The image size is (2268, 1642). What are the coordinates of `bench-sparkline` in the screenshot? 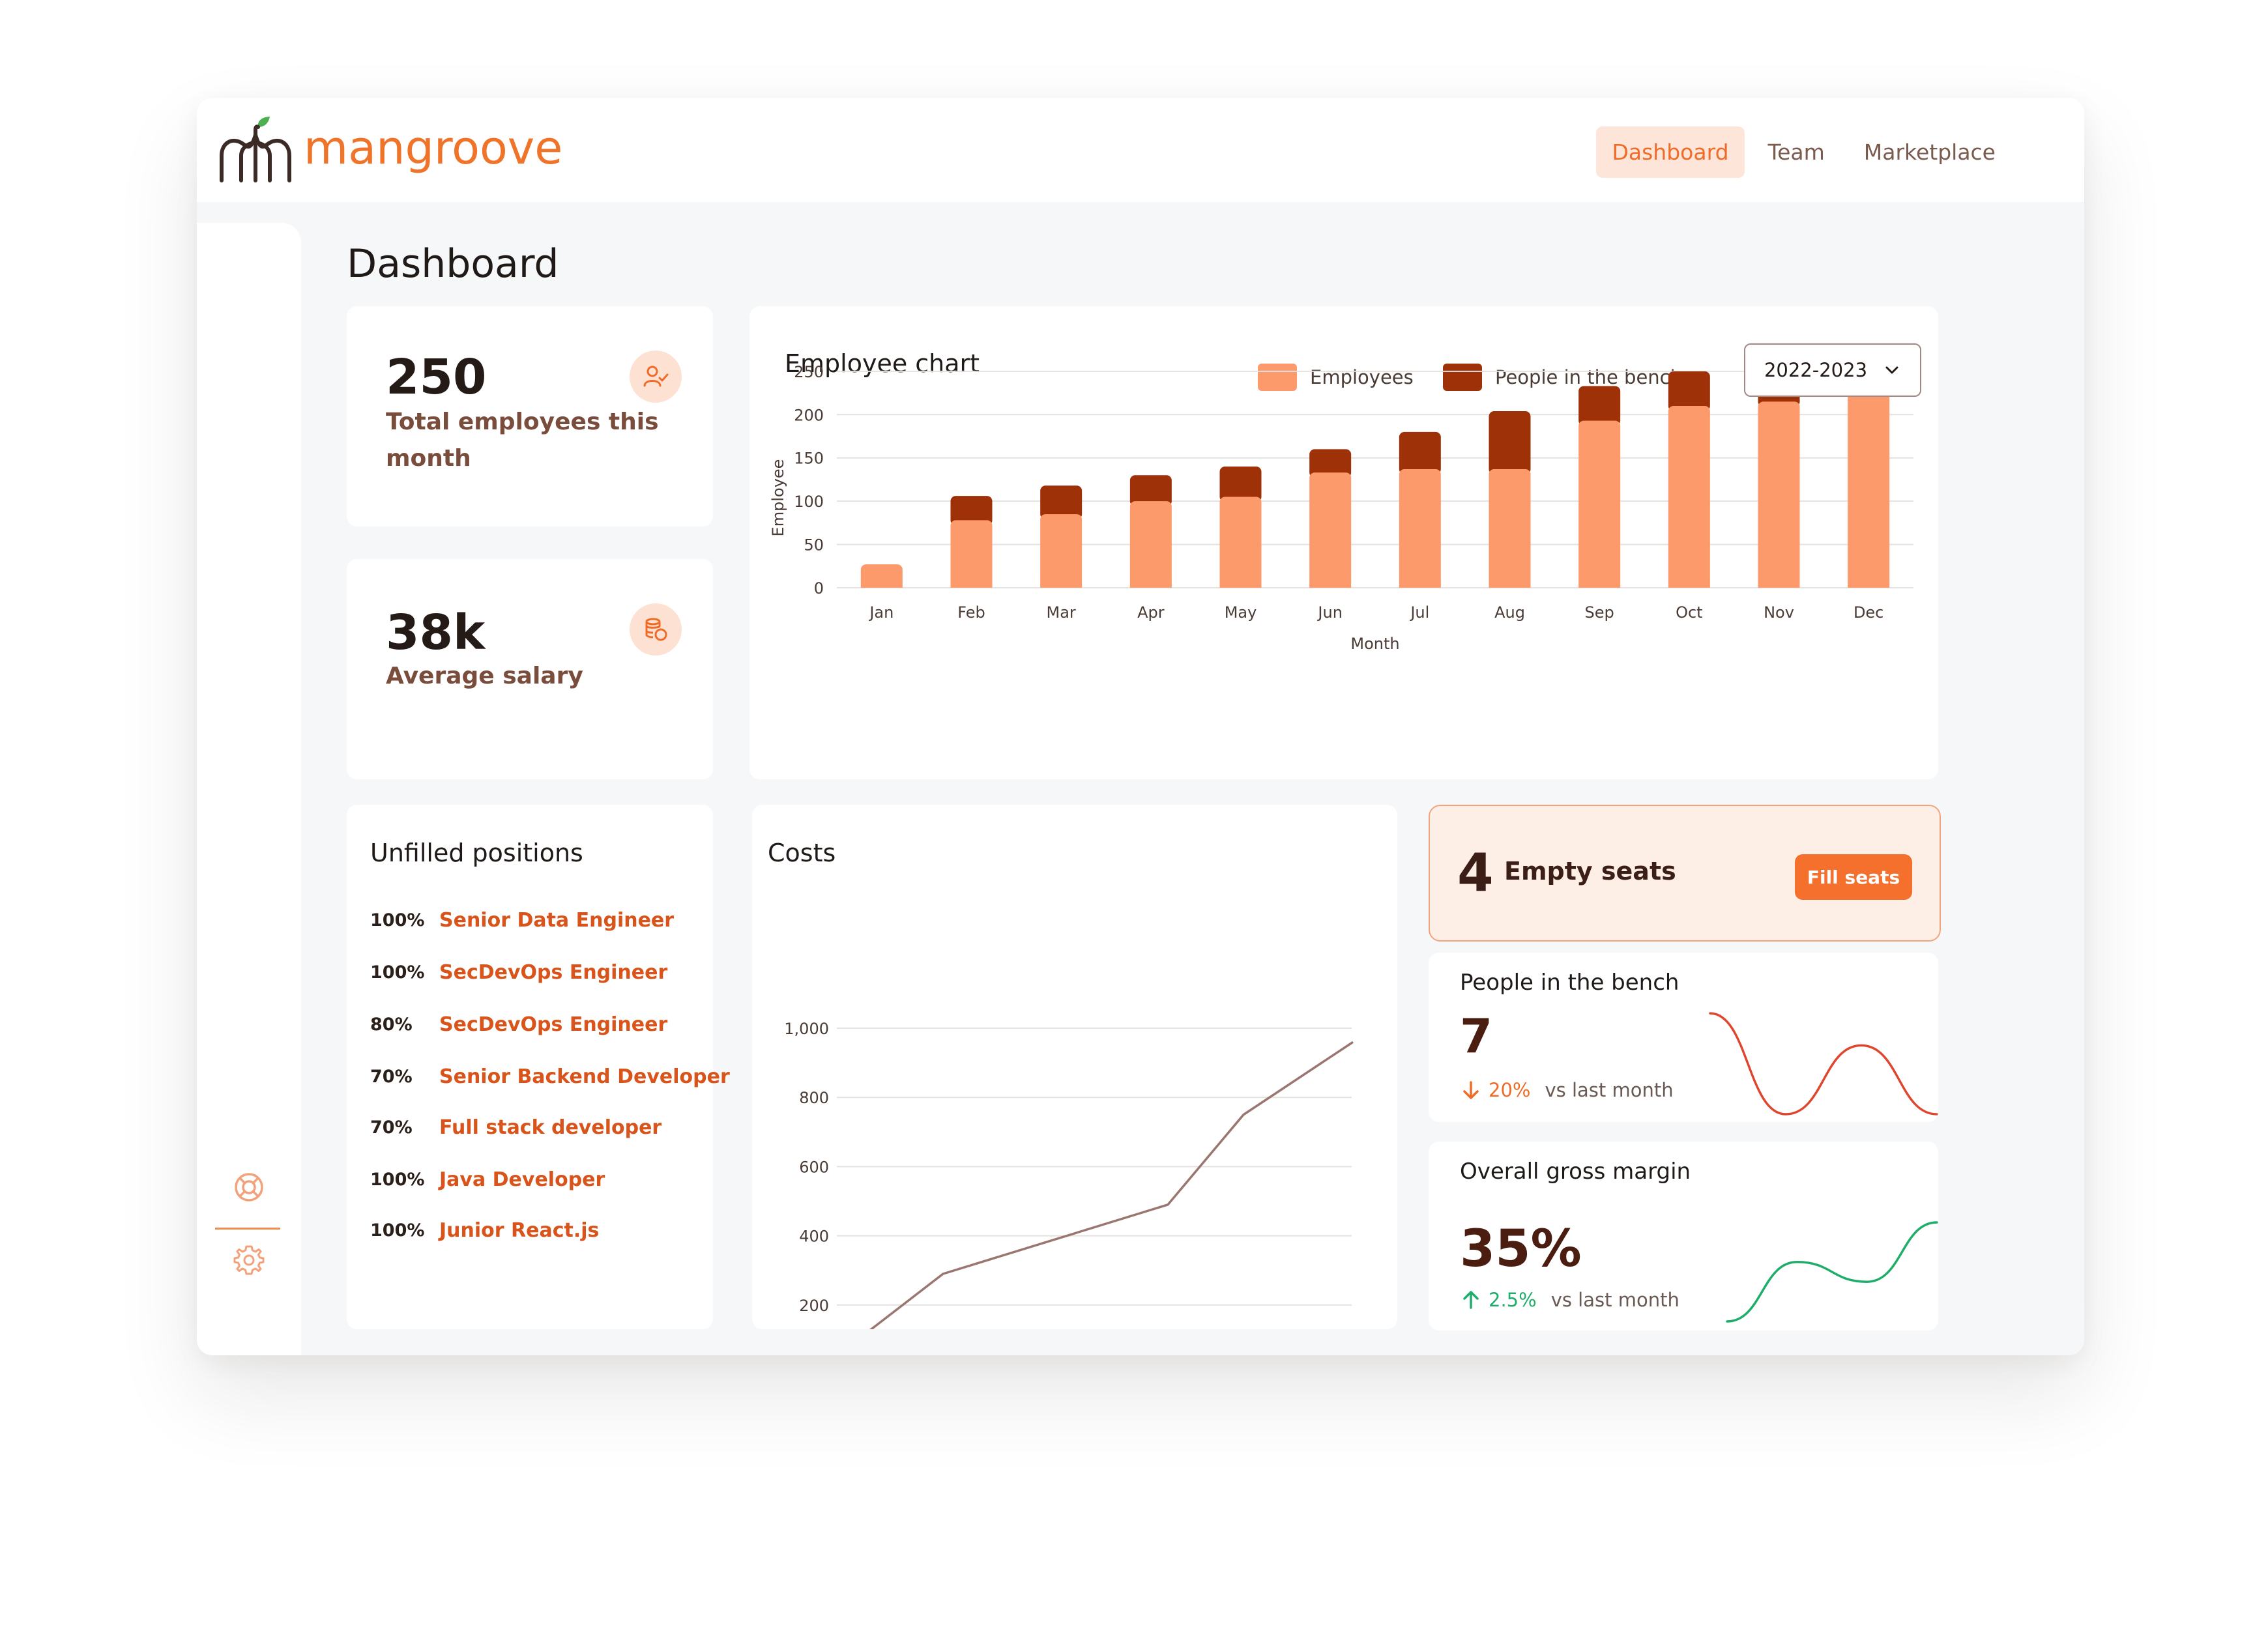 It's located at (1823, 1064).